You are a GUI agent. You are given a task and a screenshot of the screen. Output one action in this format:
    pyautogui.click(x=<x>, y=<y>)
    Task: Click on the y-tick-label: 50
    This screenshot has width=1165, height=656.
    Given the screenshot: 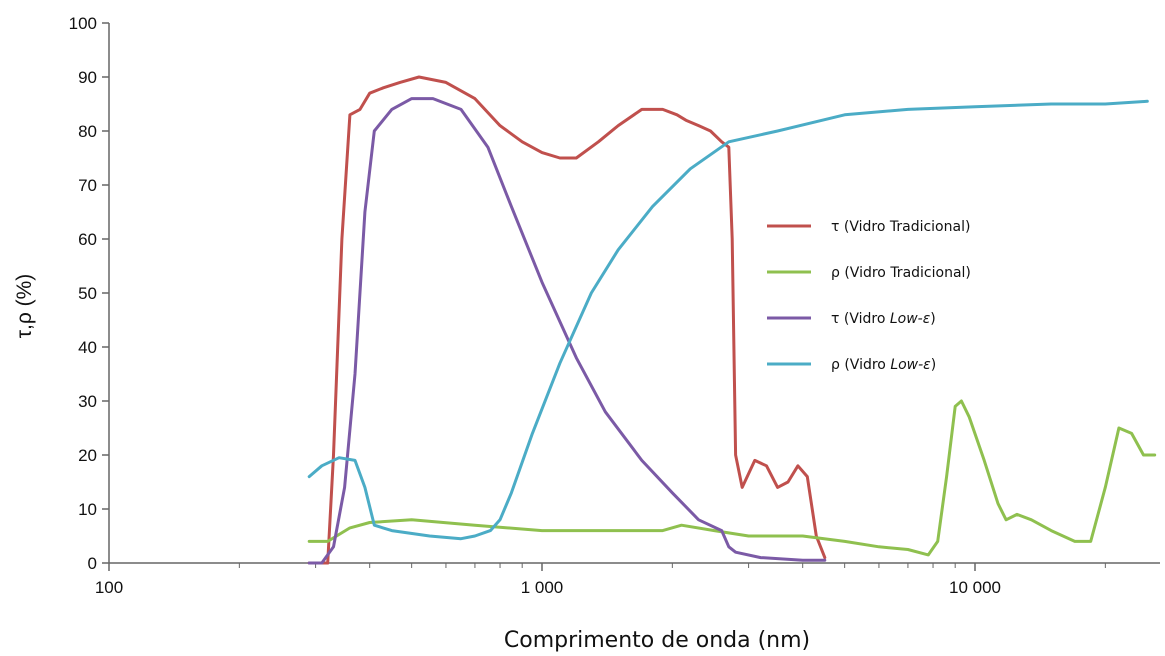 What is the action you would take?
    pyautogui.click(x=87, y=293)
    